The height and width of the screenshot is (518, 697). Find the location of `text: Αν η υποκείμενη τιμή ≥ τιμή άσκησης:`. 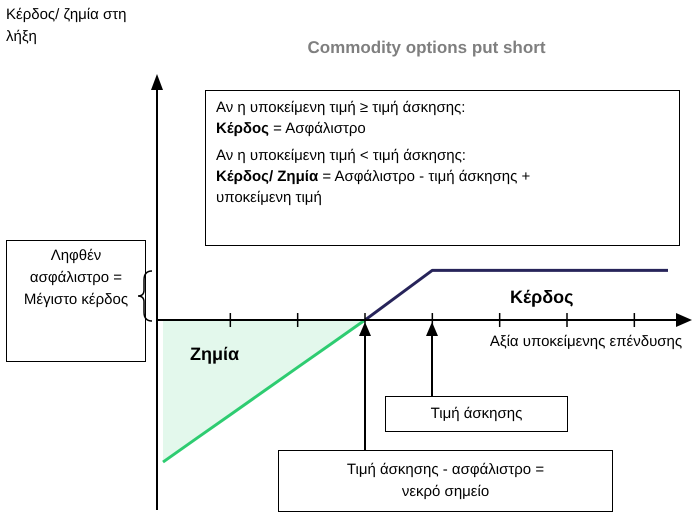

text: Αν η υποκείμενη τιμή ≥ τιμή άσκησης: is located at coordinates (341, 108).